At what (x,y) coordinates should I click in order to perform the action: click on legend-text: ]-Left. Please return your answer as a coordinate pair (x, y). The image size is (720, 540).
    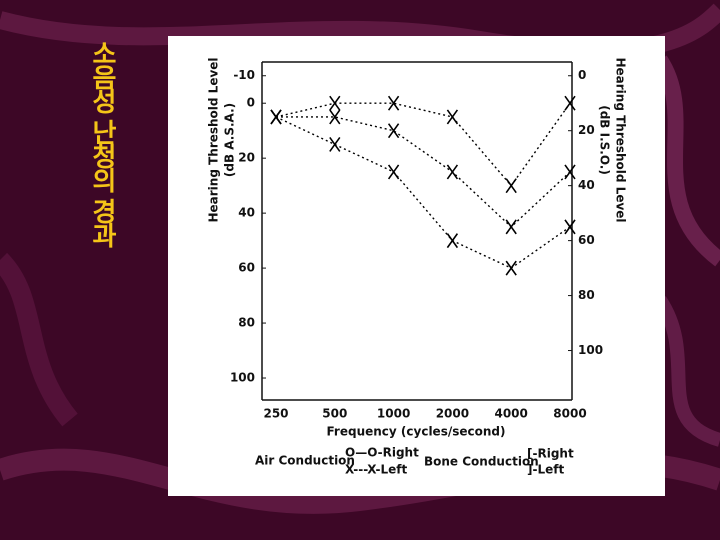
    Looking at the image, I should click on (545, 470).